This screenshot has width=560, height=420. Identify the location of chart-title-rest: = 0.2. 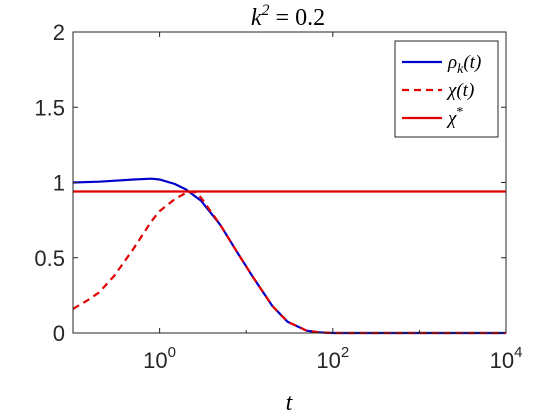
(298, 18).